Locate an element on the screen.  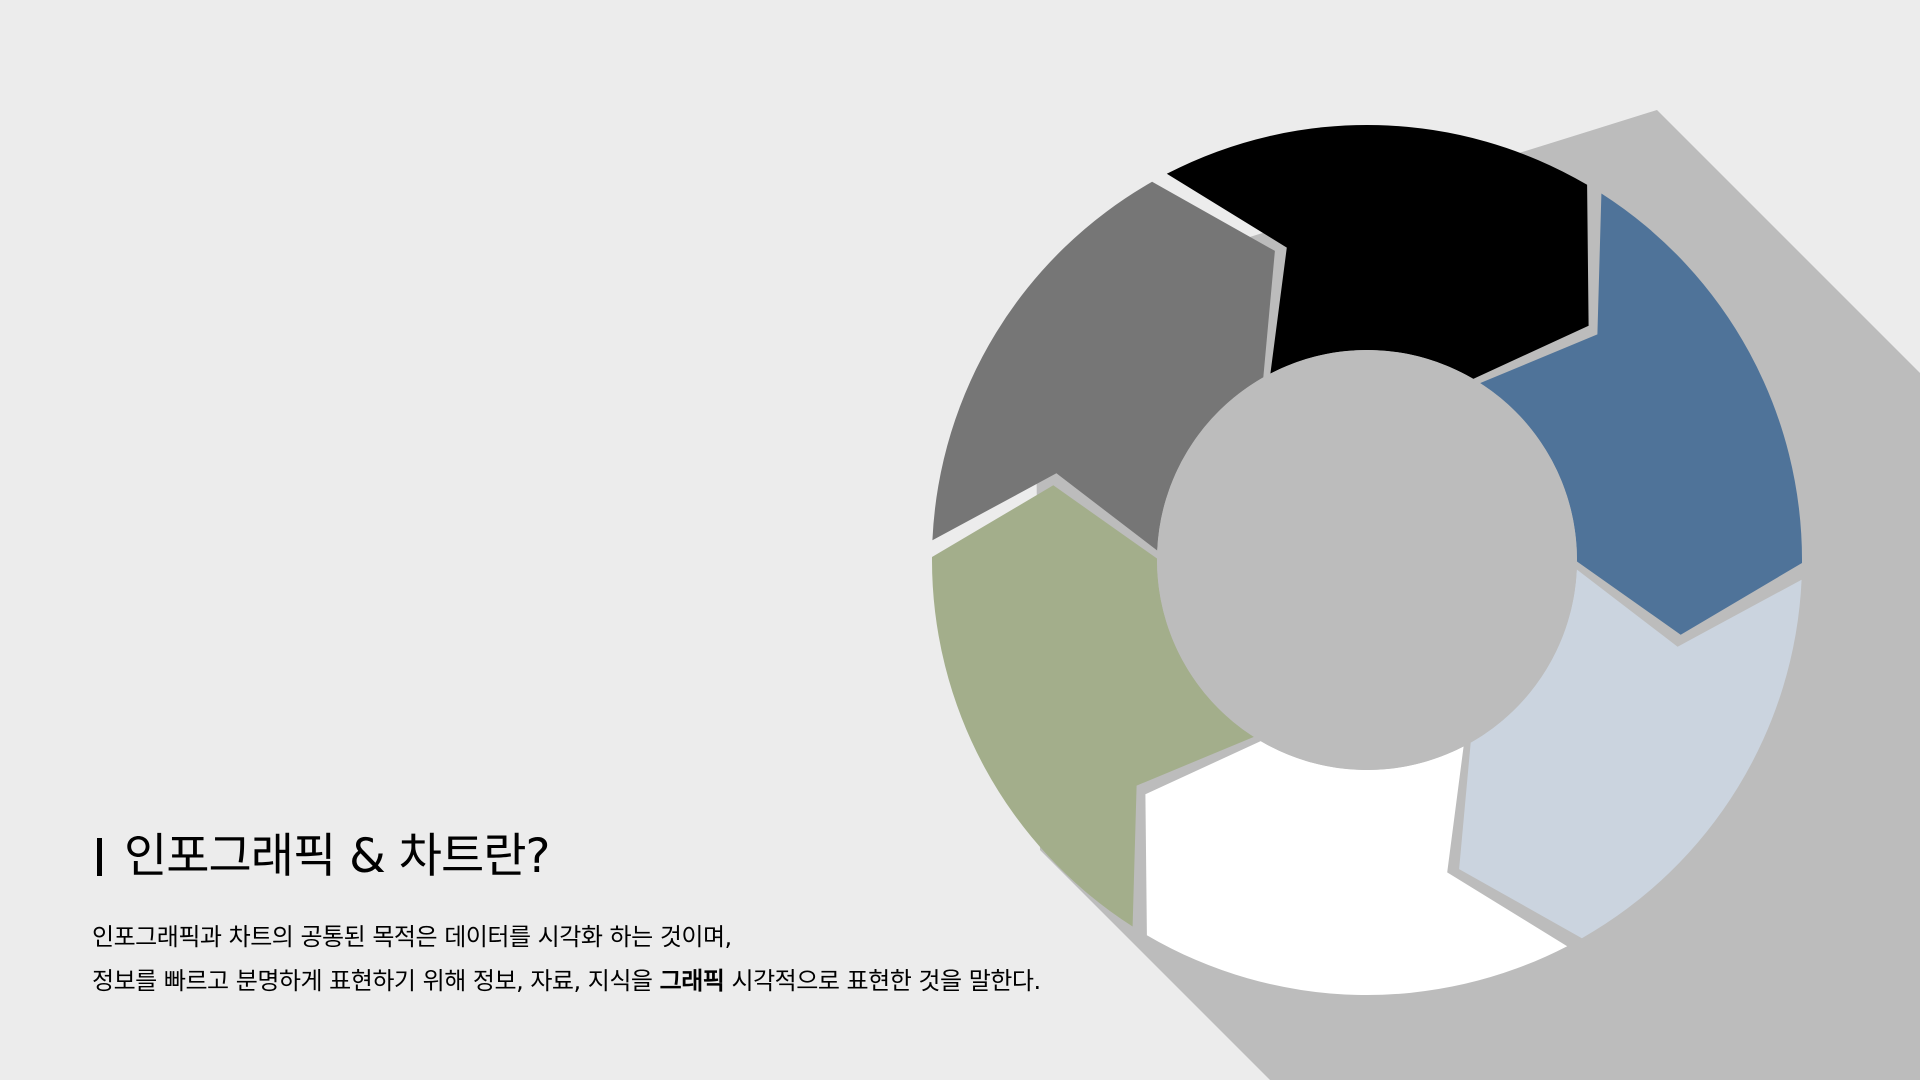
description-line-2: 정보를 빠르고 분명하게 표현하기 위해 정보, 자료, 지식을 is located at coordinates (376, 981).